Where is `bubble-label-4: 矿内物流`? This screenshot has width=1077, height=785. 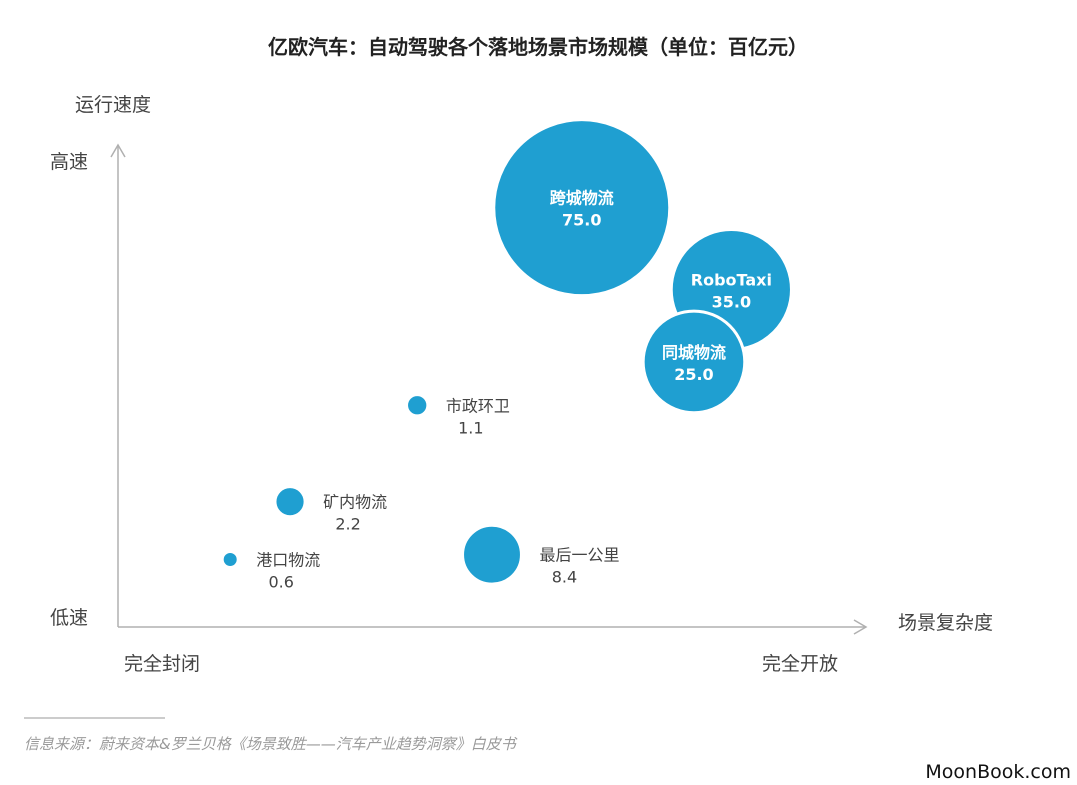
bubble-label-4: 矿内物流 is located at coordinates (355, 502).